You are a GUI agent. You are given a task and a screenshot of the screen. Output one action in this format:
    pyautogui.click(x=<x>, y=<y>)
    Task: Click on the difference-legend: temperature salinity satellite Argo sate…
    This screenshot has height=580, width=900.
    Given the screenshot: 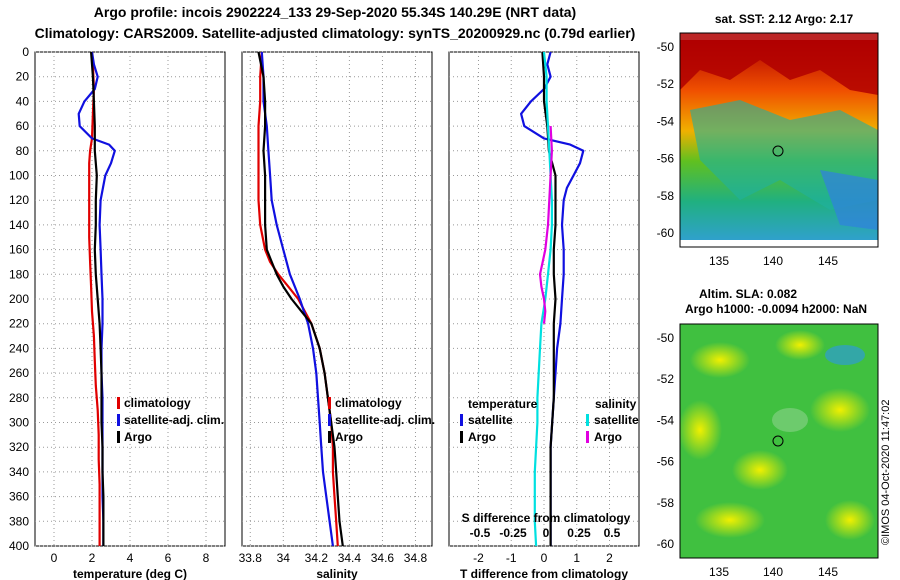 What is the action you would take?
    pyautogui.click(x=549, y=420)
    